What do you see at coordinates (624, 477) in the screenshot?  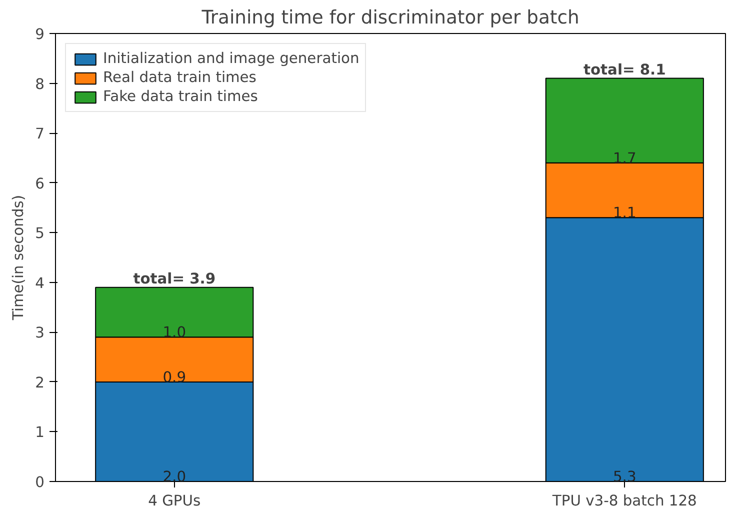 I see `data-label: 5.3` at bounding box center [624, 477].